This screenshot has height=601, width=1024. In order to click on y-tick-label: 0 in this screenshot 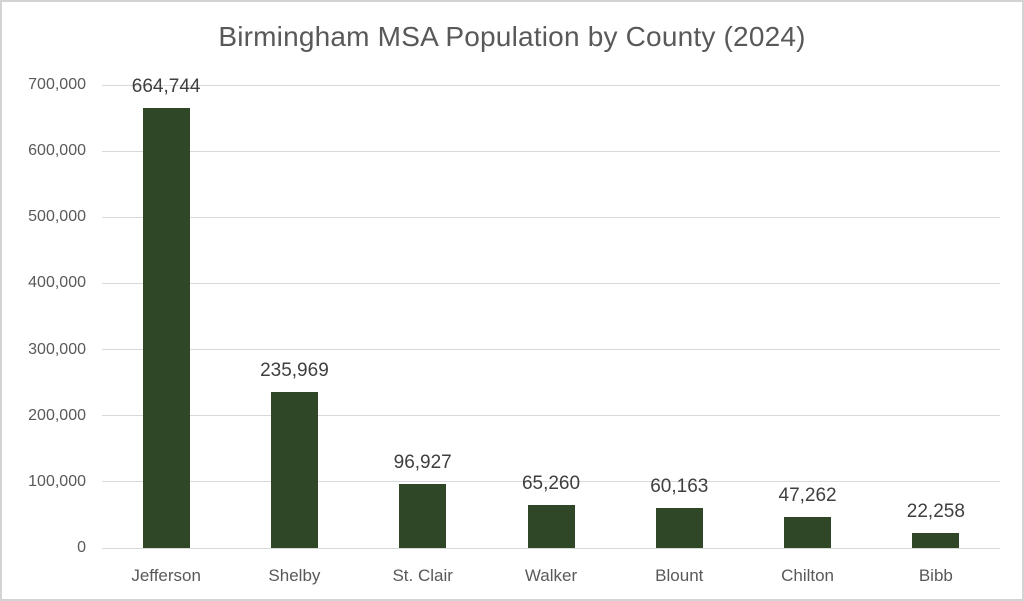, I will do `click(81, 547)`.